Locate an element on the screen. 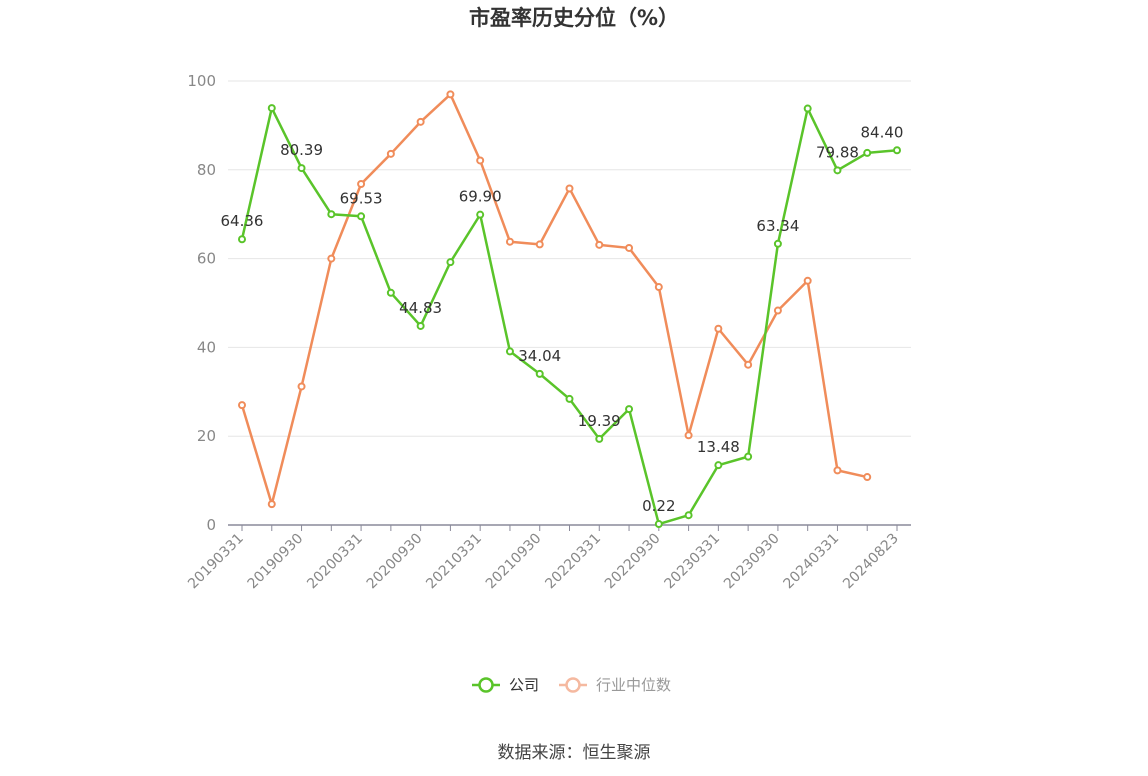 Image resolution: width=1148 pixels, height=776 pixels. data-label: 69.53 is located at coordinates (361, 198).